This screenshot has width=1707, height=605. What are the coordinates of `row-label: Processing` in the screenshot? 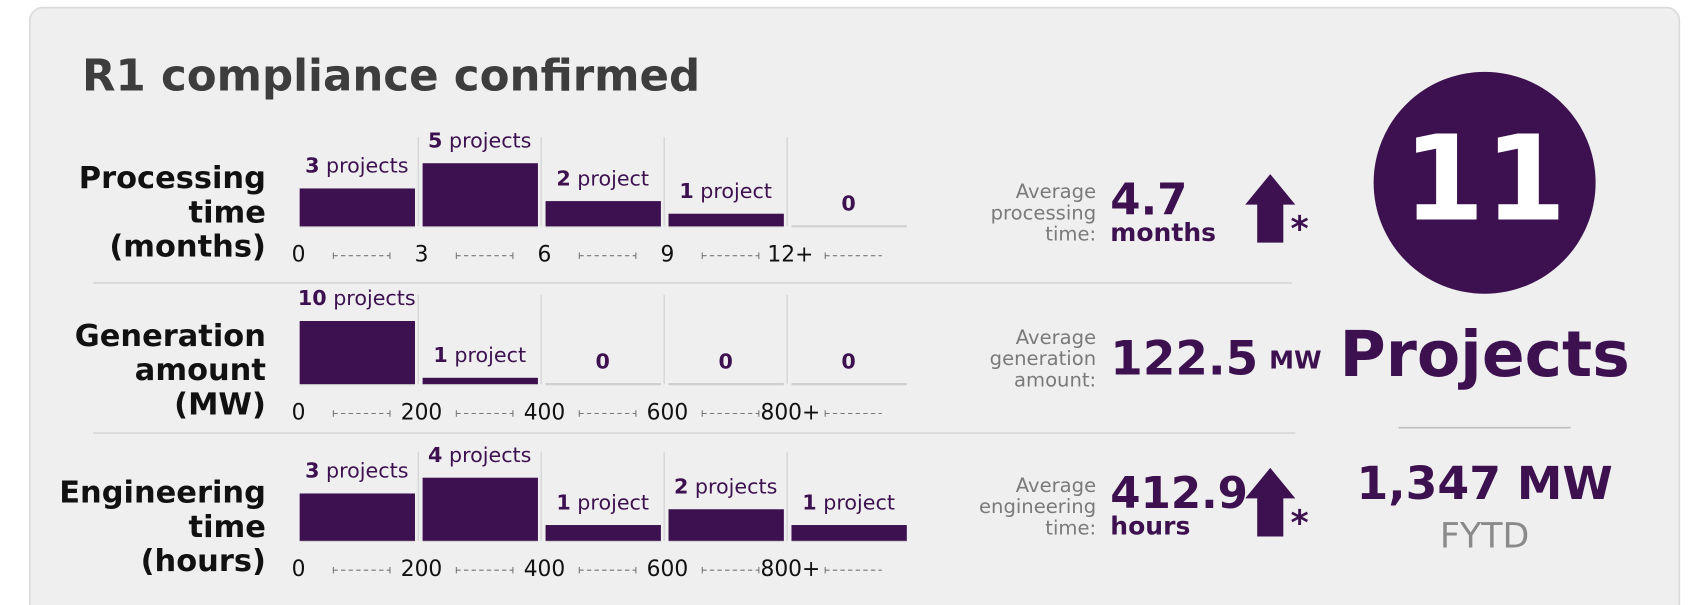 It's located at (172, 178).